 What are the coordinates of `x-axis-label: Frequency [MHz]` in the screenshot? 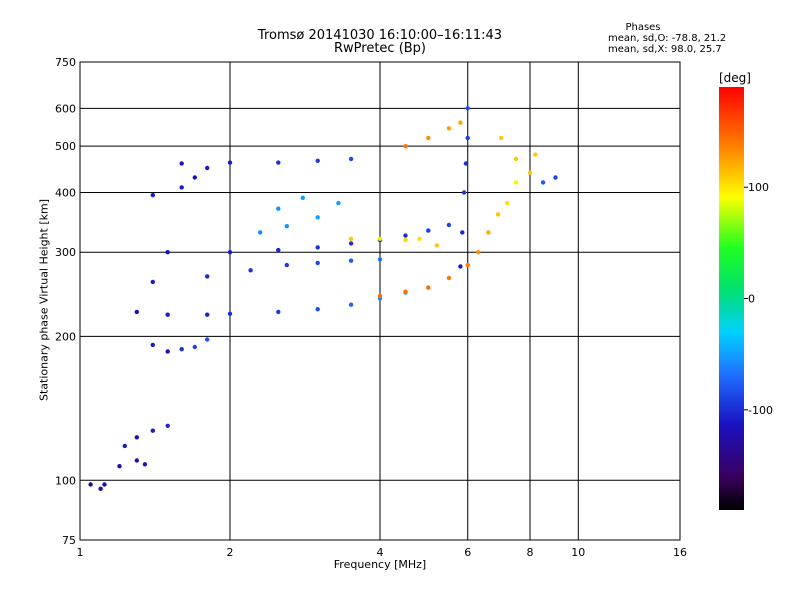 It's located at (380, 564).